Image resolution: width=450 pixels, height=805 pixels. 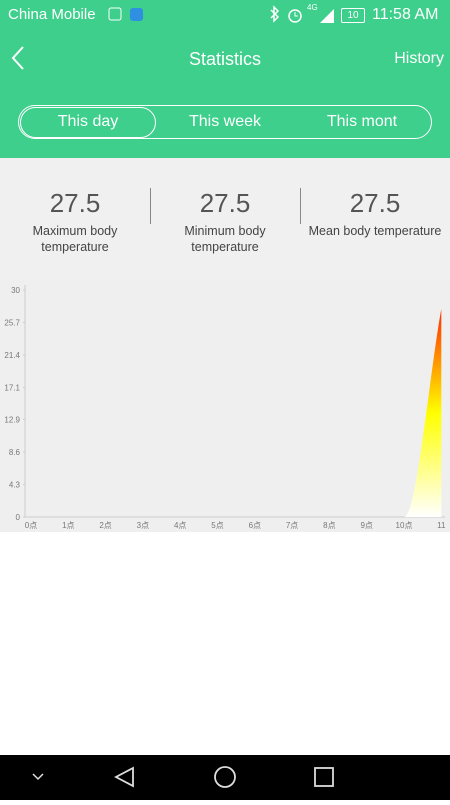 I want to click on stat: 27.5 Maximum body temperature, so click(x=75, y=221).